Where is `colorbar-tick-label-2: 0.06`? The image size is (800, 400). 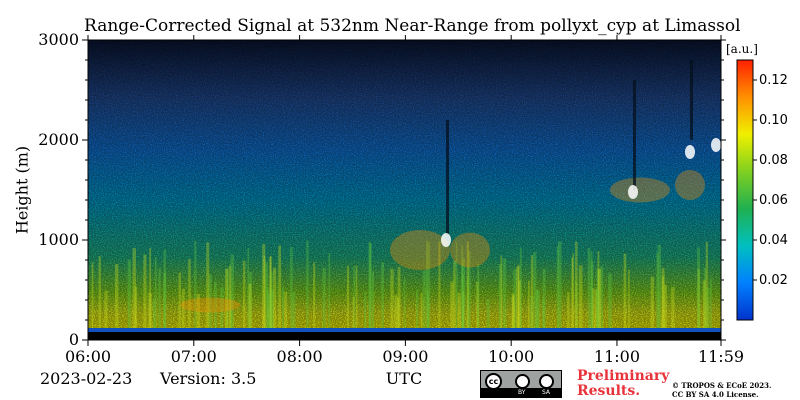 colorbar-tick-label-2: 0.06 is located at coordinates (773, 200).